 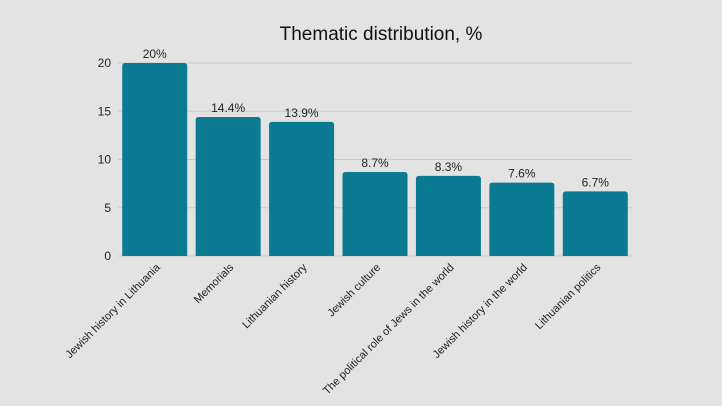 What do you see at coordinates (354, 291) in the screenshot?
I see `x-tick-label: Jewish culture` at bounding box center [354, 291].